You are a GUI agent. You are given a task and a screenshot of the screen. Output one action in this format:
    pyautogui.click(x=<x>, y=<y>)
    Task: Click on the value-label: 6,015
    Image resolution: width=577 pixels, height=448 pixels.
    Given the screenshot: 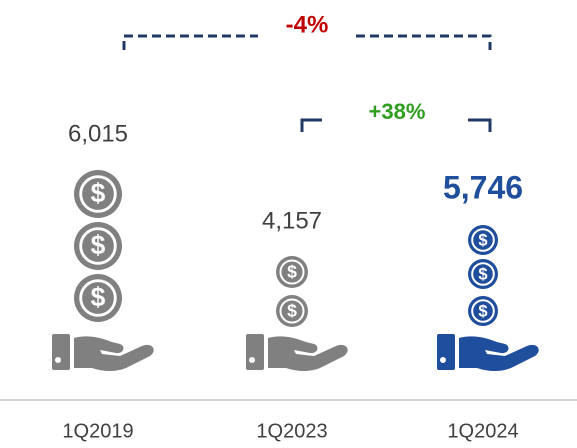 What is the action you would take?
    pyautogui.click(x=98, y=133)
    